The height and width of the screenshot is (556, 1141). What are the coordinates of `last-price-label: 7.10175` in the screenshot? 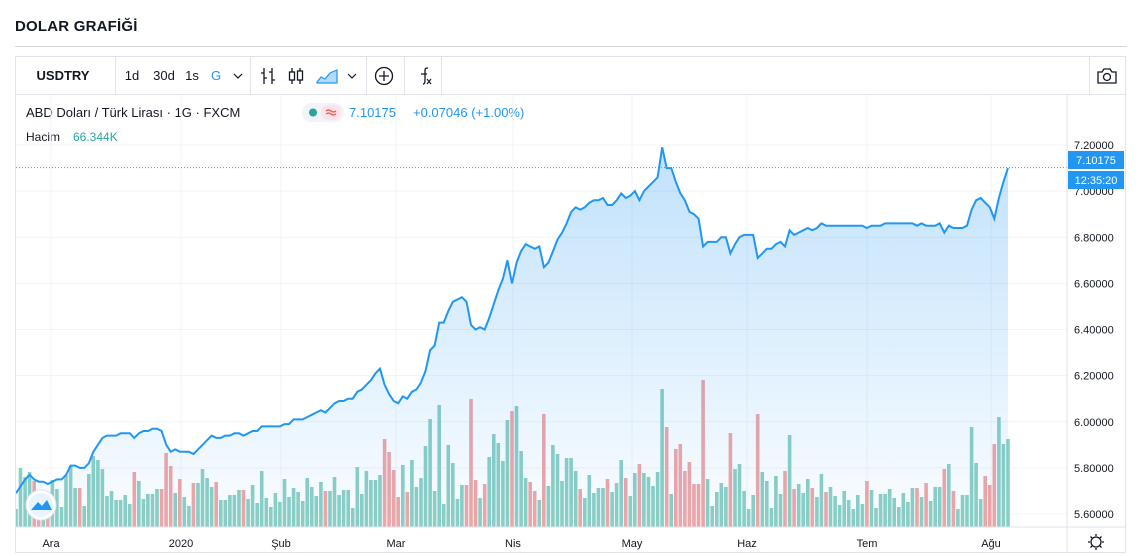 It's located at (1096, 161).